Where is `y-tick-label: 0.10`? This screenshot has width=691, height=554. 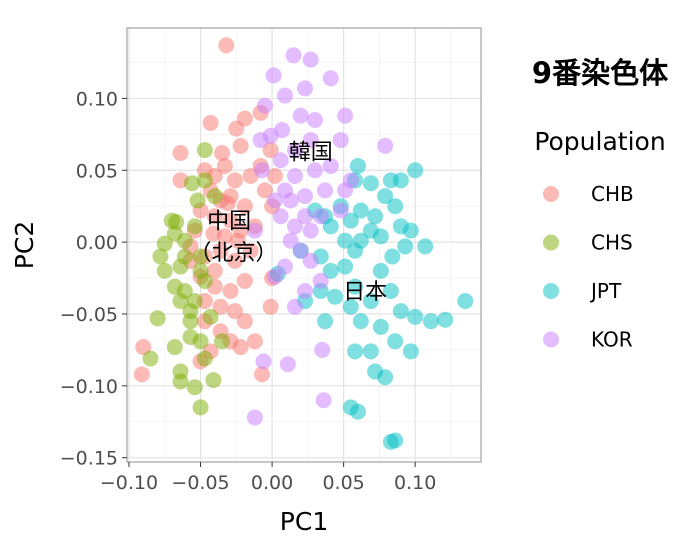
y-tick-label: 0.10 is located at coordinates (97, 99).